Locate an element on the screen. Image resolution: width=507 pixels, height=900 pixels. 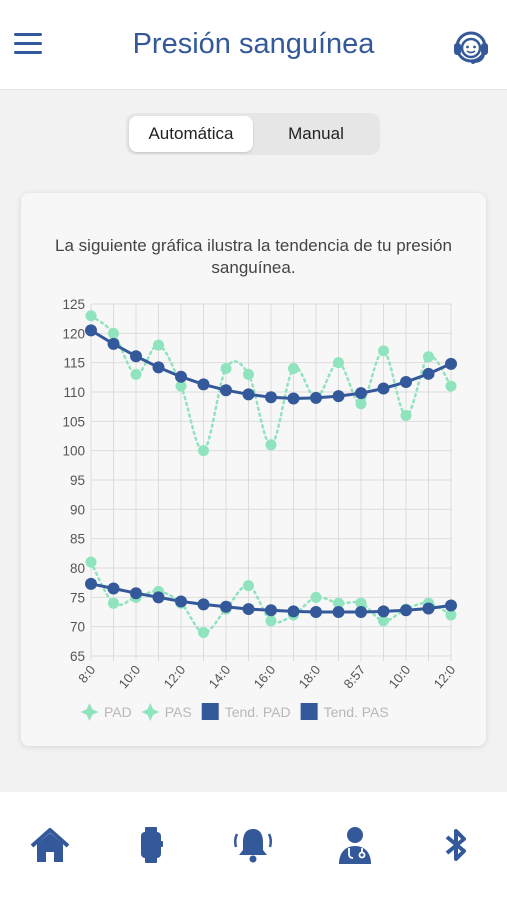
home-icon is located at coordinates (50, 845).